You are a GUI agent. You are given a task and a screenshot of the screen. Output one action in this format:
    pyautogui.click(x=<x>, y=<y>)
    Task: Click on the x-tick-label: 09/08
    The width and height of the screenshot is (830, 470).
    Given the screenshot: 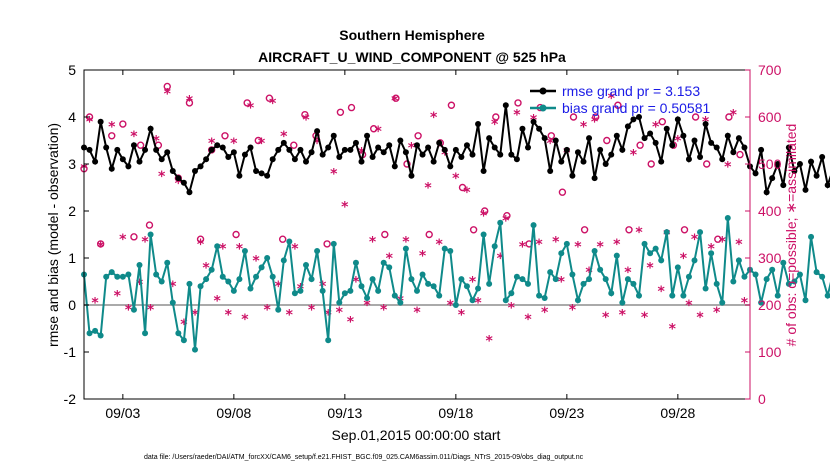 What is the action you would take?
    pyautogui.click(x=233, y=413)
    